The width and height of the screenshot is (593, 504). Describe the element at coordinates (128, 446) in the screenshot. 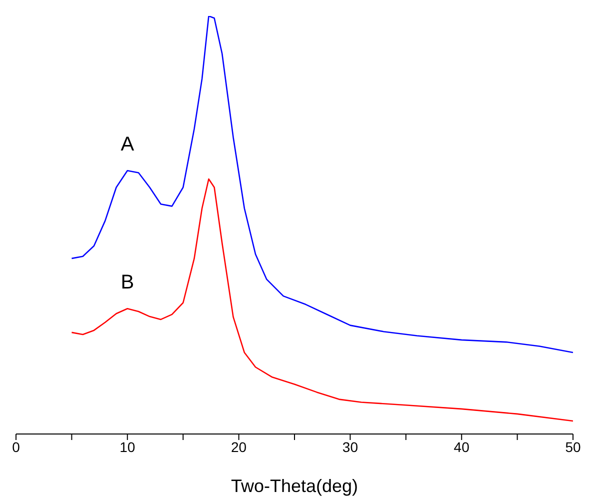

I see `x-tick-label: 10` at that location.